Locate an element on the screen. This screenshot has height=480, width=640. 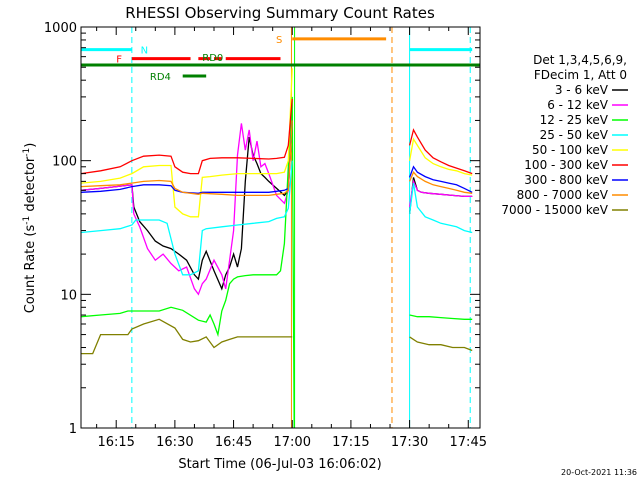
legend-entry-label: 6 - 12 keV is located at coordinates (578, 105).